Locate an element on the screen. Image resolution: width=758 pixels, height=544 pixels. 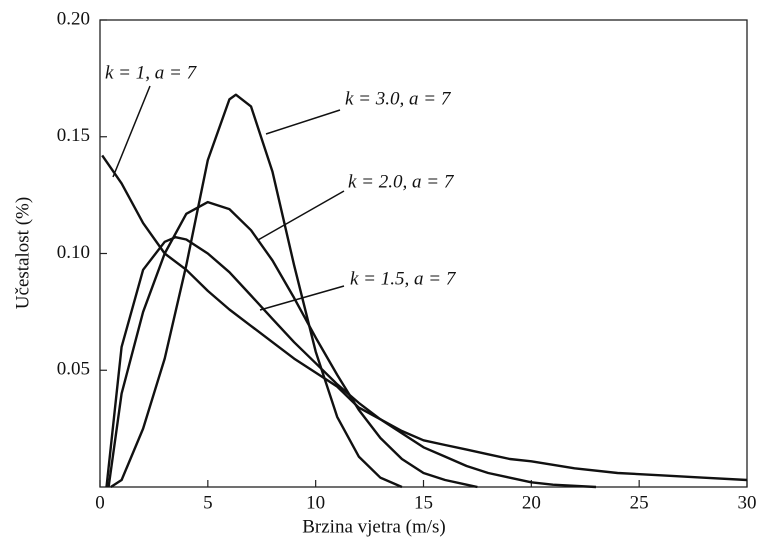
series-label: k = 1, a = 7 is located at coordinates (151, 72).